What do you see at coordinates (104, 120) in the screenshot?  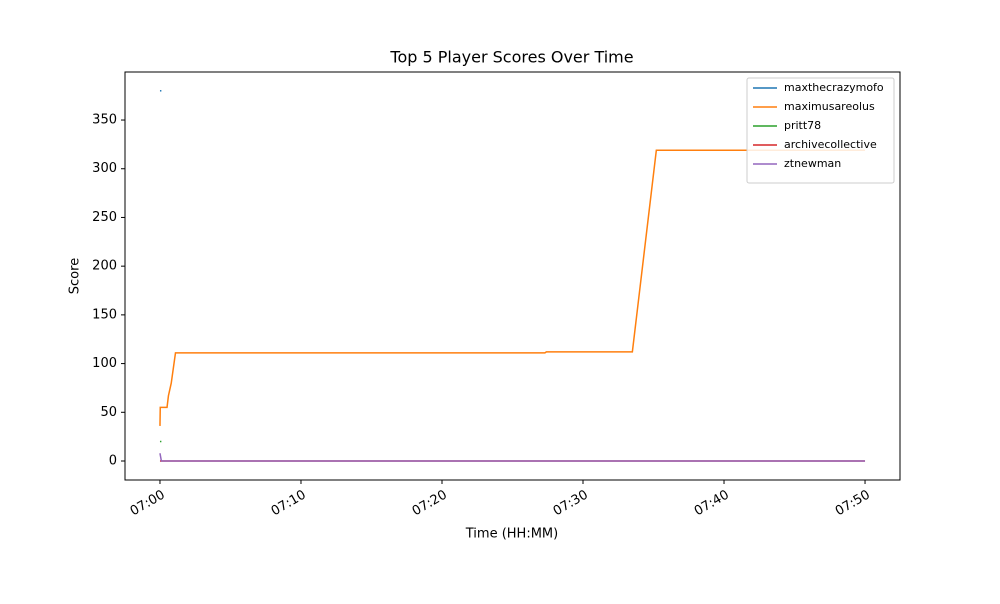 I see `y-tick-label: 350` at bounding box center [104, 120].